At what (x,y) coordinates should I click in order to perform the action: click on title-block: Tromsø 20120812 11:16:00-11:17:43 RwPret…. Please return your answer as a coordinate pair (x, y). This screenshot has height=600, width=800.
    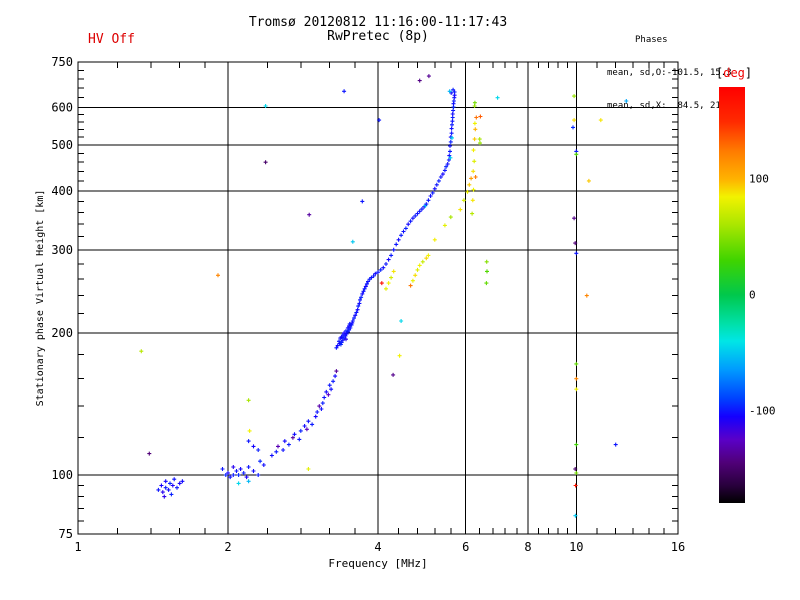
    Looking at the image, I should click on (378, 30).